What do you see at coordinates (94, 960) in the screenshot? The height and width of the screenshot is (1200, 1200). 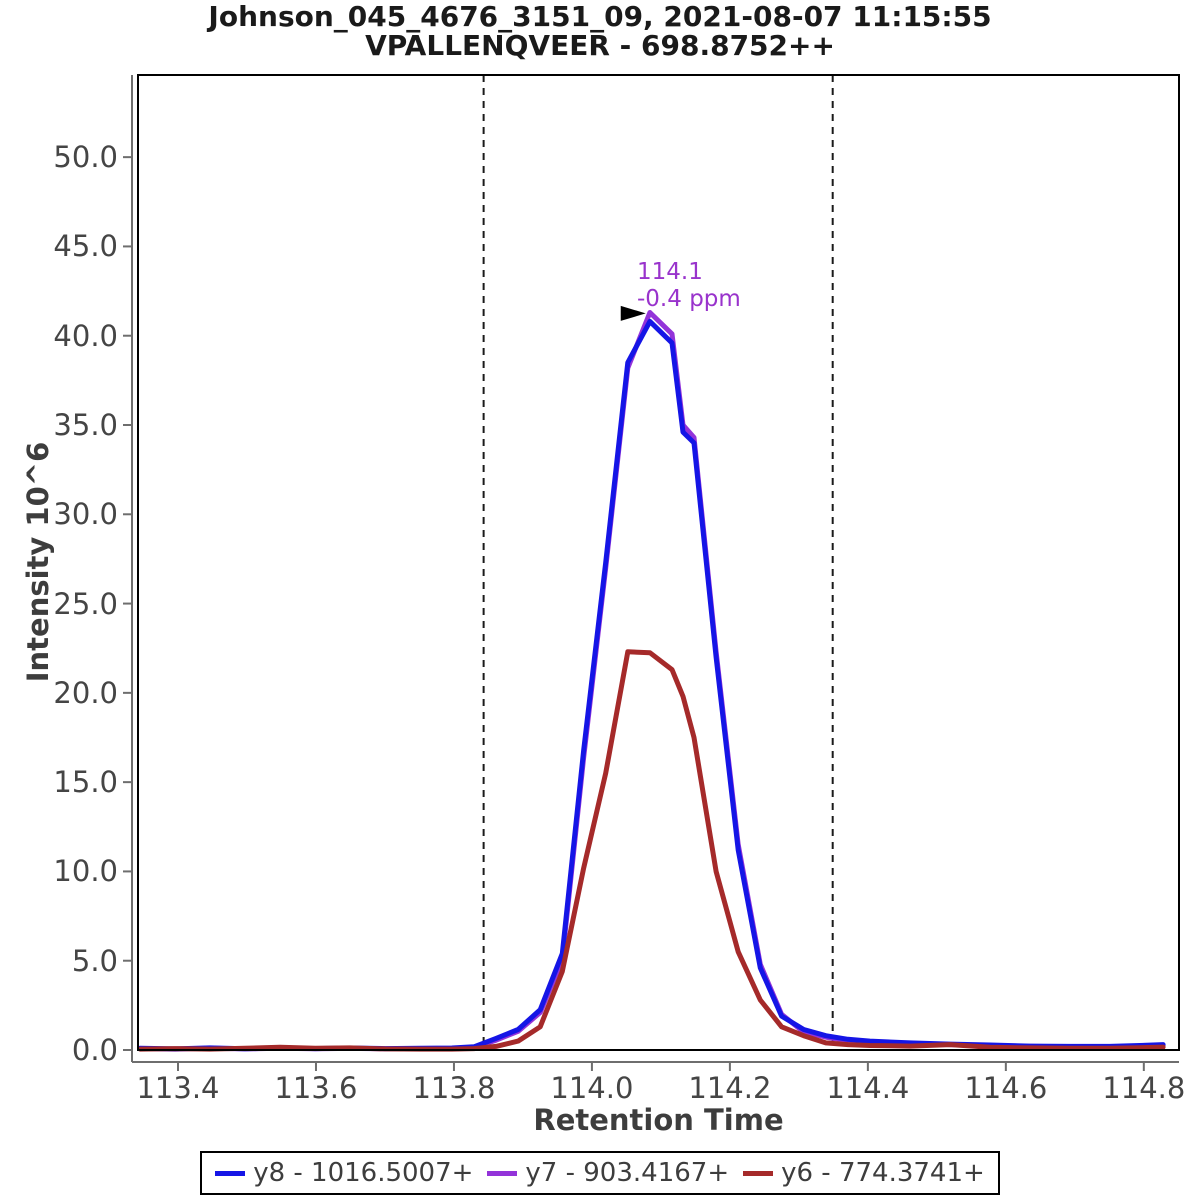 I see `y-tick-label: 5.0` at bounding box center [94, 960].